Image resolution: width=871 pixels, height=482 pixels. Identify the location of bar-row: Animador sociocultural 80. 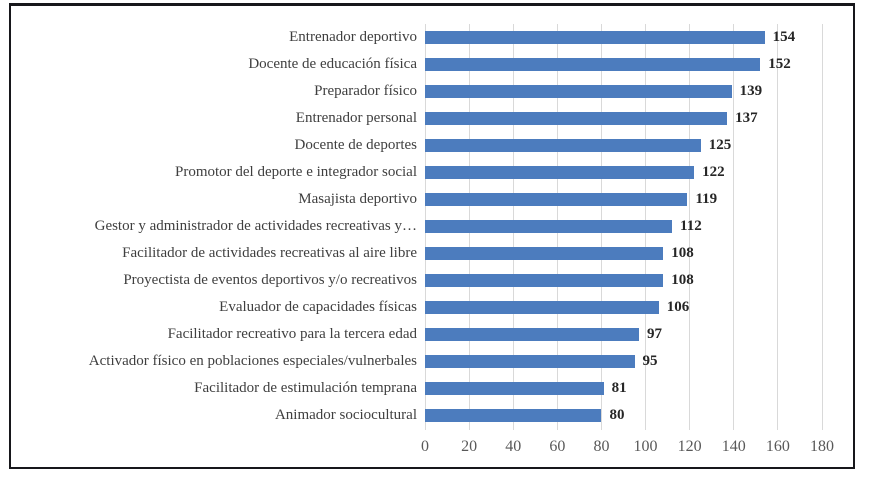
(432, 415).